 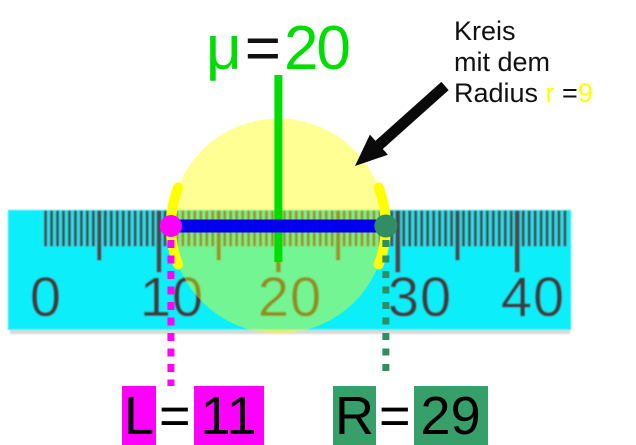 I want to click on radius-annotation: Kreis mit dem Radius r =9, so click(x=523, y=62).